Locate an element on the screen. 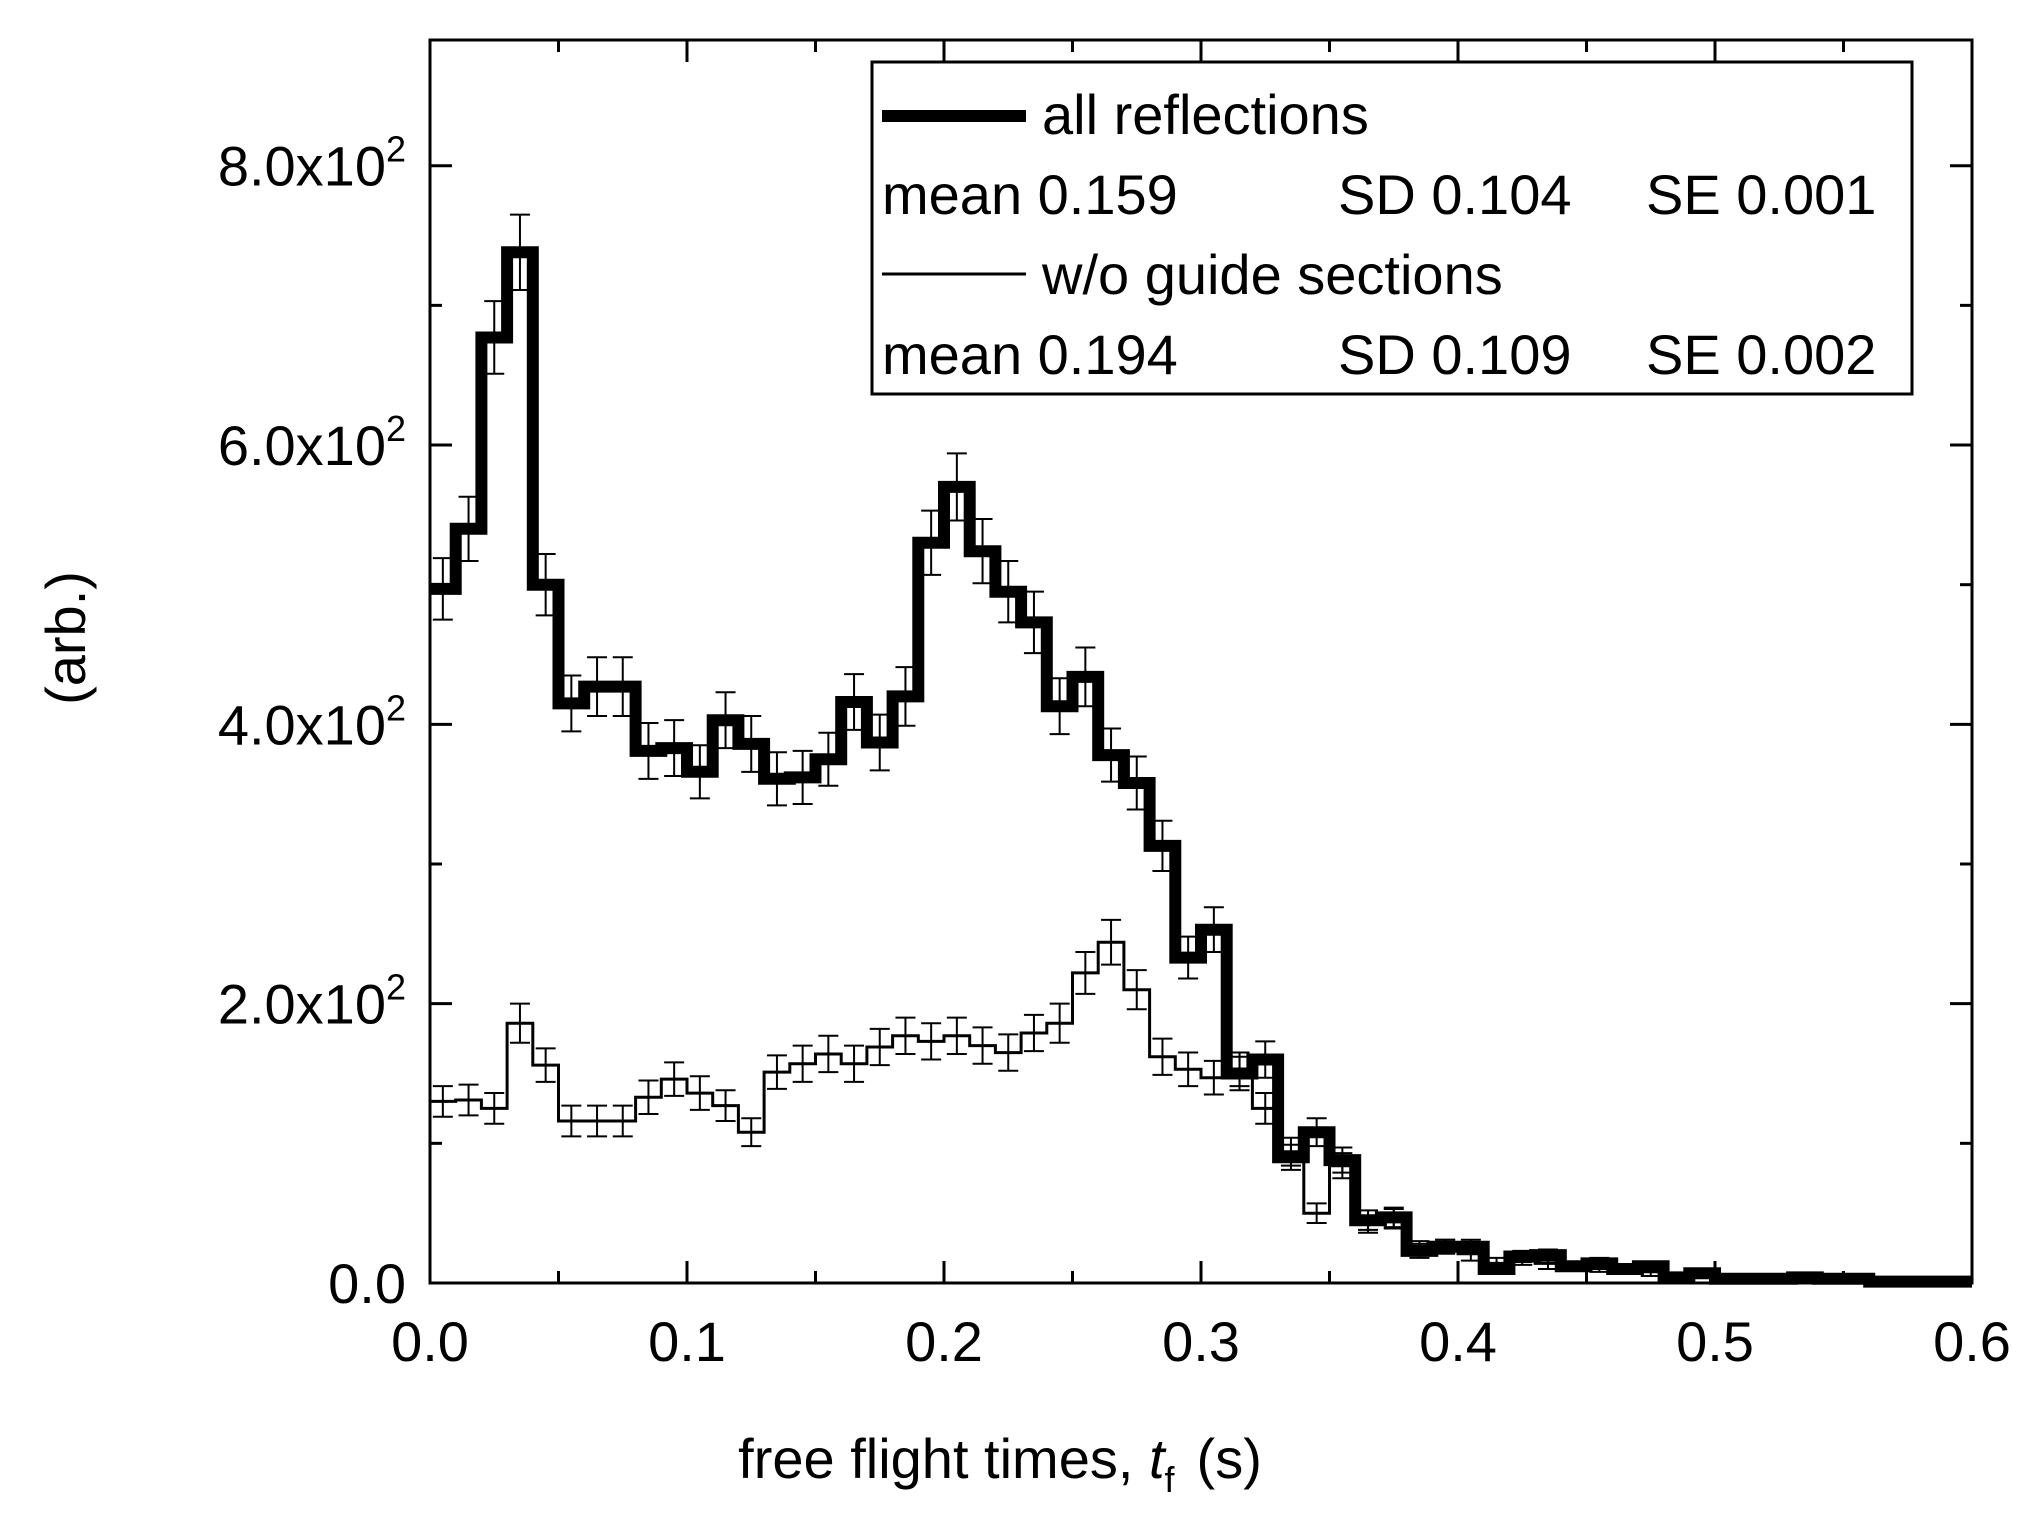 This screenshot has width=2041, height=1519. x-tick-label: 0.1 is located at coordinates (687, 1341).